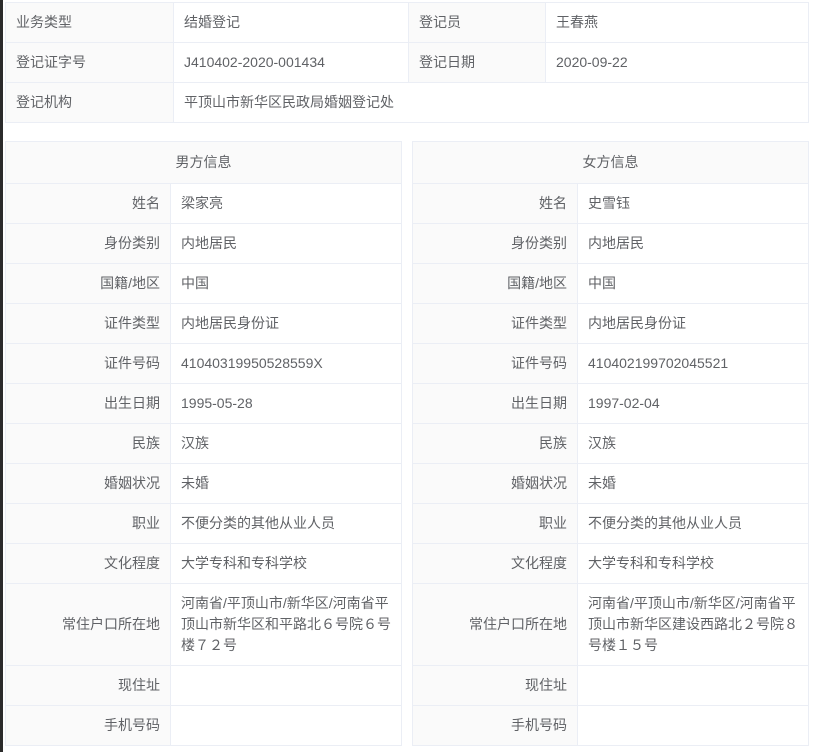 Image resolution: width=817 pixels, height=752 pixels. What do you see at coordinates (89, 62) in the screenshot?
I see `certificate-number-label: 登记证字号` at bounding box center [89, 62].